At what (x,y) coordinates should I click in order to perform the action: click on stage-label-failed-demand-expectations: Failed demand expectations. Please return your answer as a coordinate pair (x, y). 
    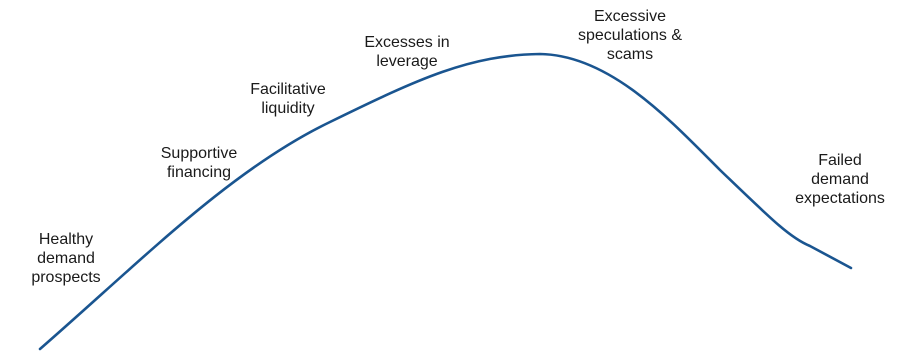
    Looking at the image, I should click on (840, 179).